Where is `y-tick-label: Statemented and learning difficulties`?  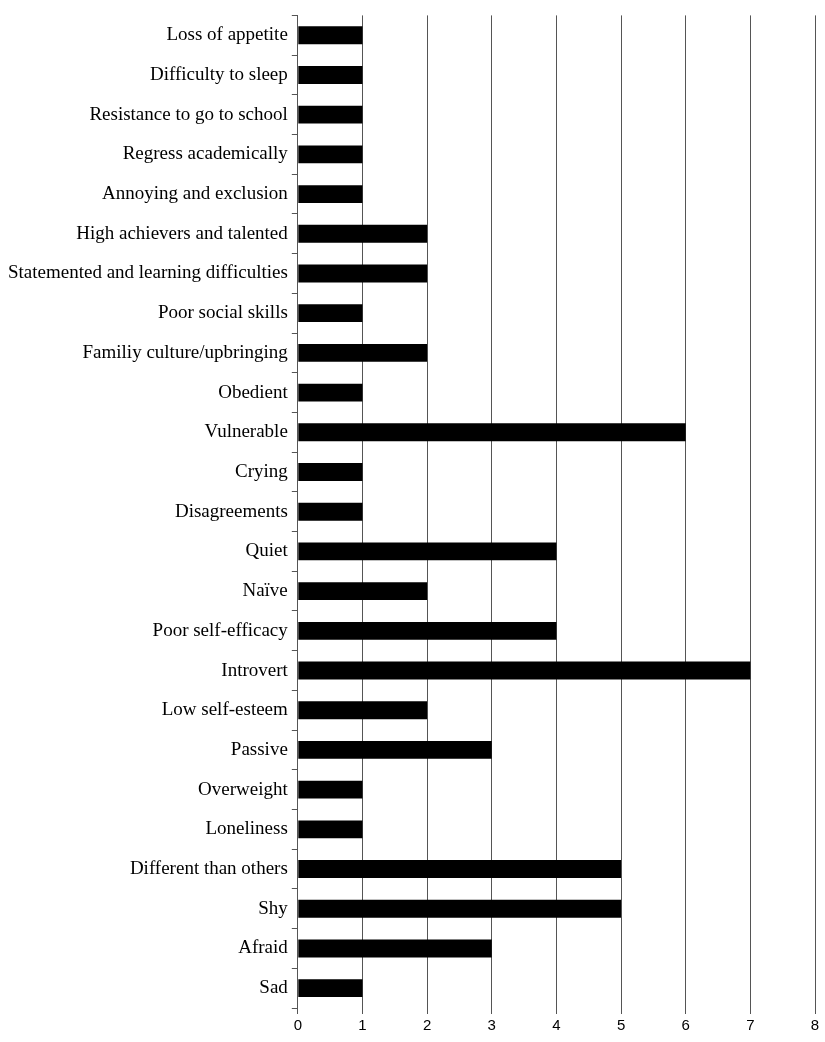 y-tick-label: Statemented and learning difficulties is located at coordinates (147, 272).